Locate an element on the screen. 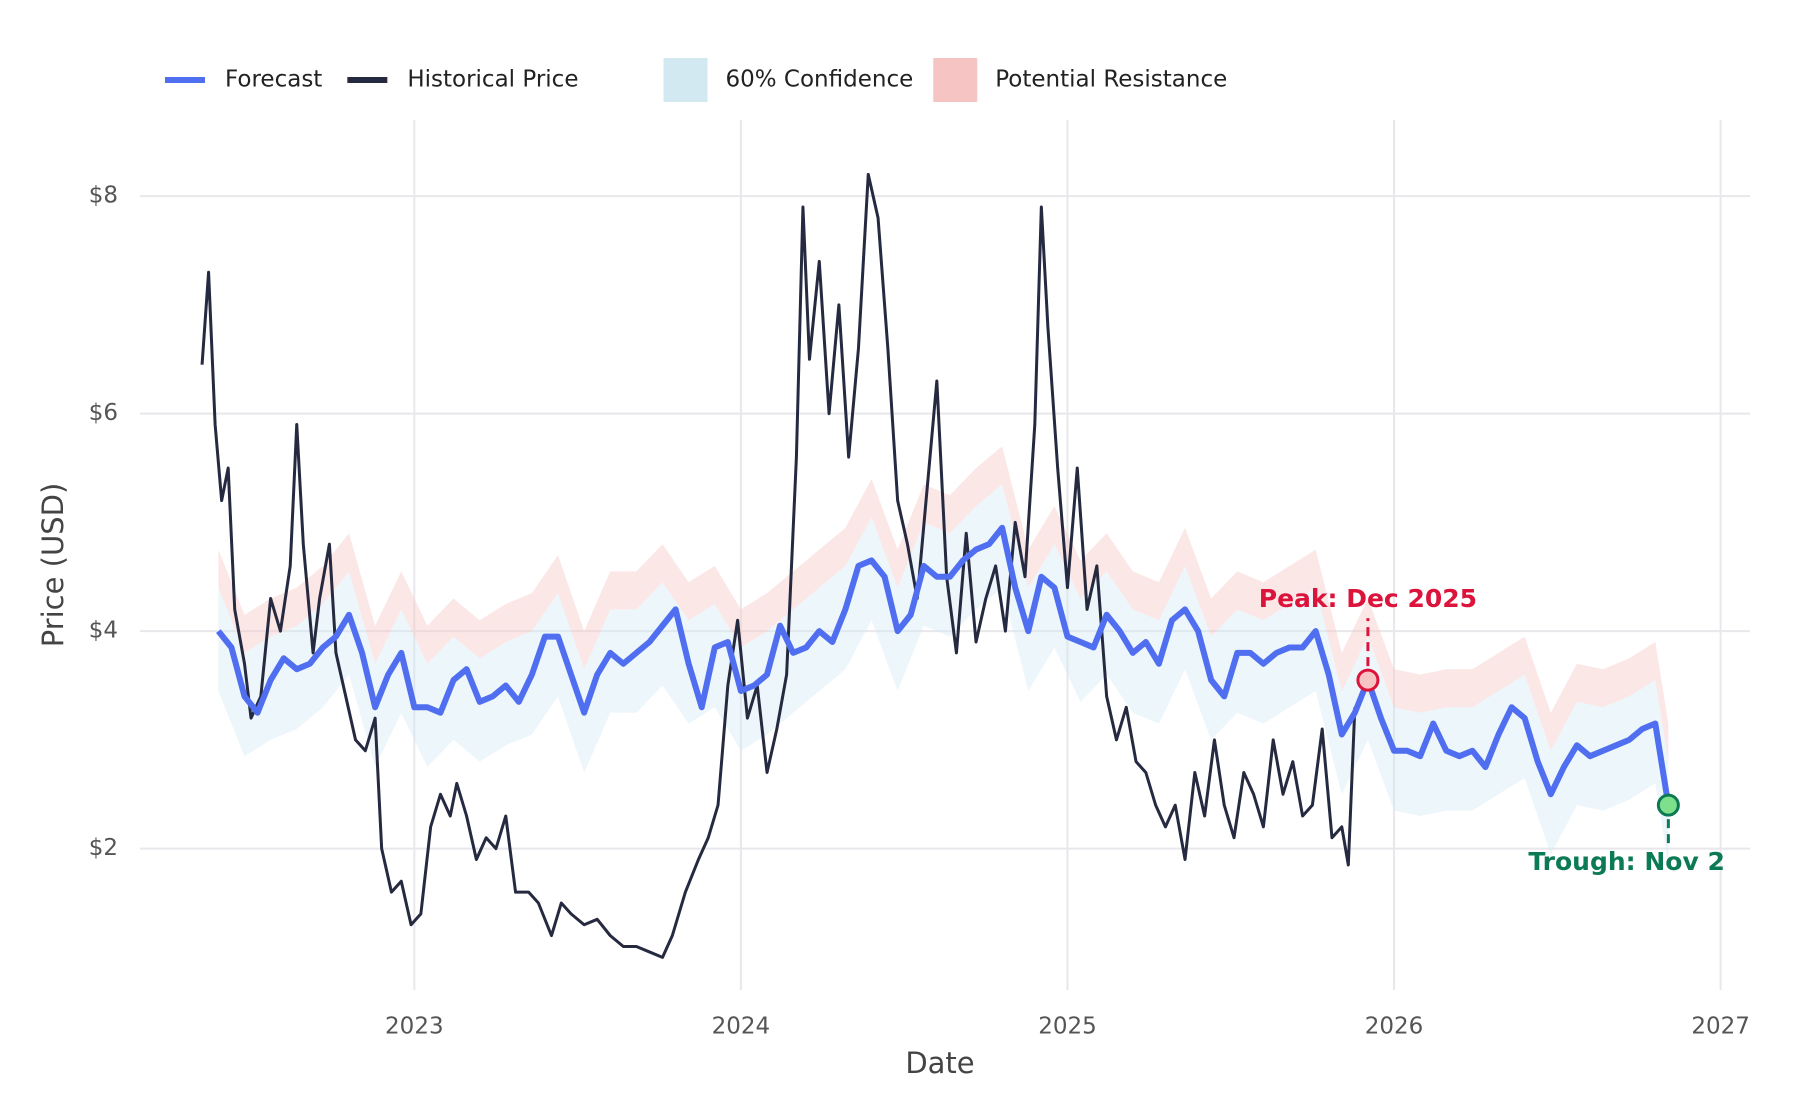  x-tick-label: 2023 is located at coordinates (414, 1027).